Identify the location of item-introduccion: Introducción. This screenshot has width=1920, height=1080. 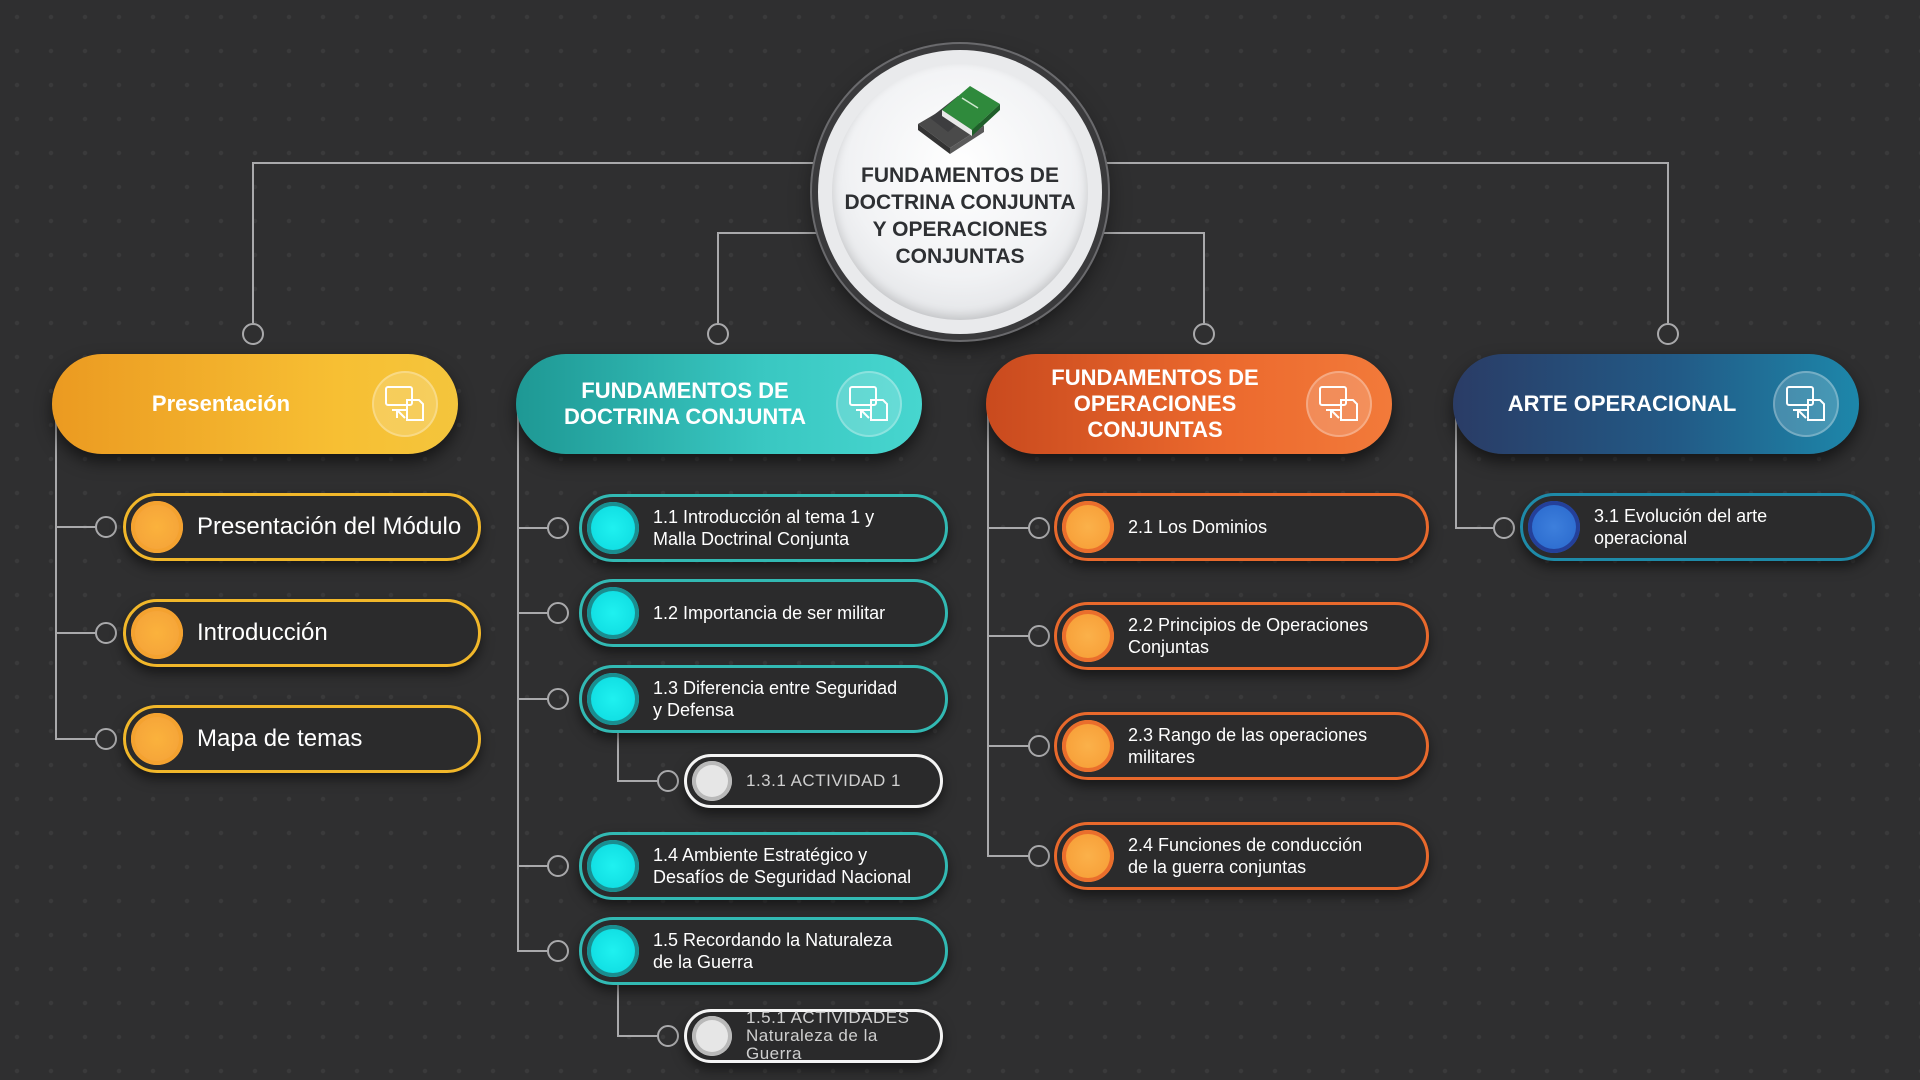
(302, 633).